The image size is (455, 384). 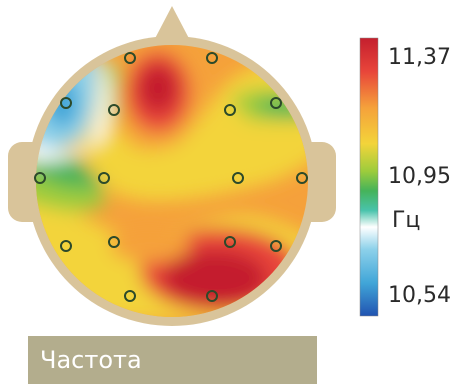 I want to click on color-scale-bar, so click(x=369, y=177).